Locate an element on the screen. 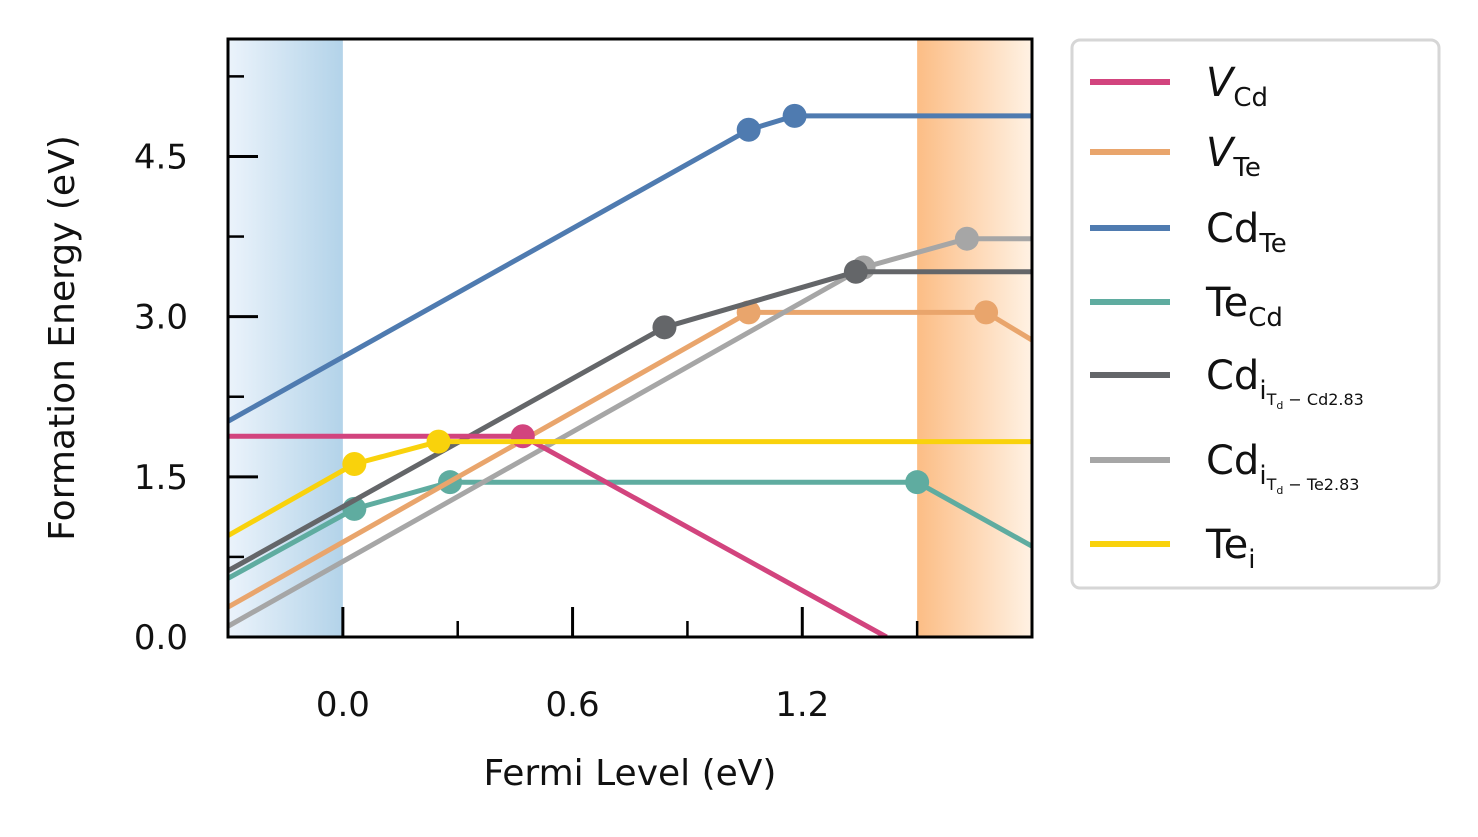 This screenshot has height=837, width=1478. legend-label: CdiTd − Cd2.83 is located at coordinates (1285, 382).